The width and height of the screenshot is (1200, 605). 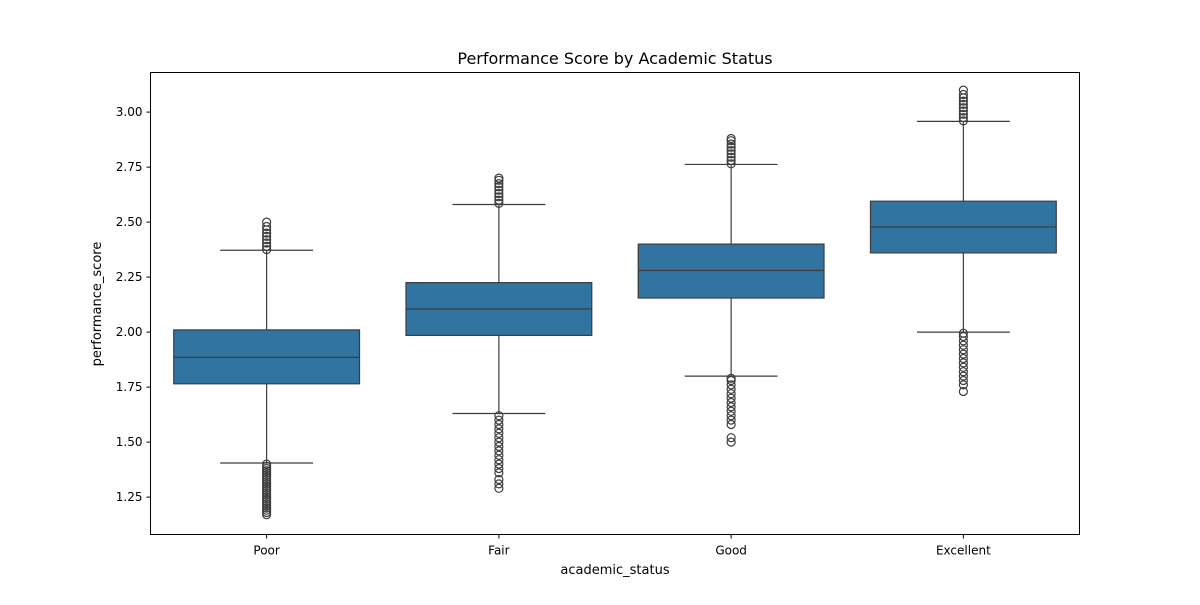 What do you see at coordinates (614, 570) in the screenshot?
I see `x-axis-label: academic_status` at bounding box center [614, 570].